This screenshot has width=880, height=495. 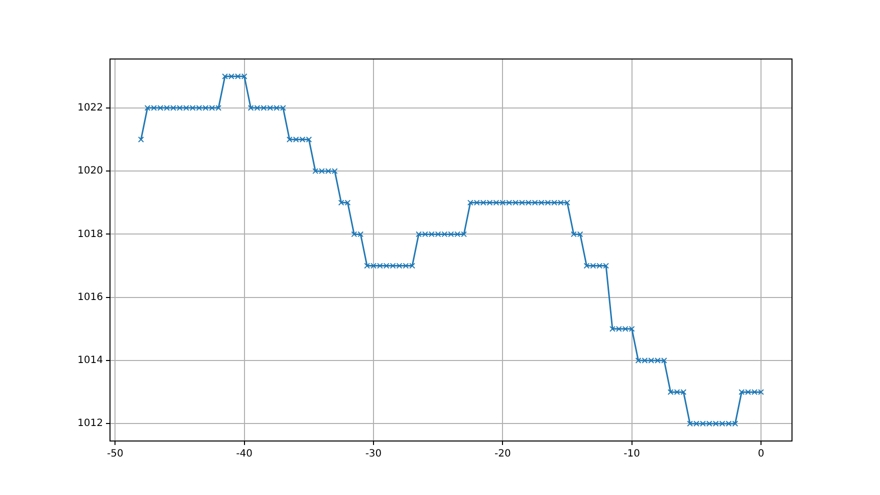 What do you see at coordinates (761, 454) in the screenshot?
I see `x-tick-label: 0` at bounding box center [761, 454].